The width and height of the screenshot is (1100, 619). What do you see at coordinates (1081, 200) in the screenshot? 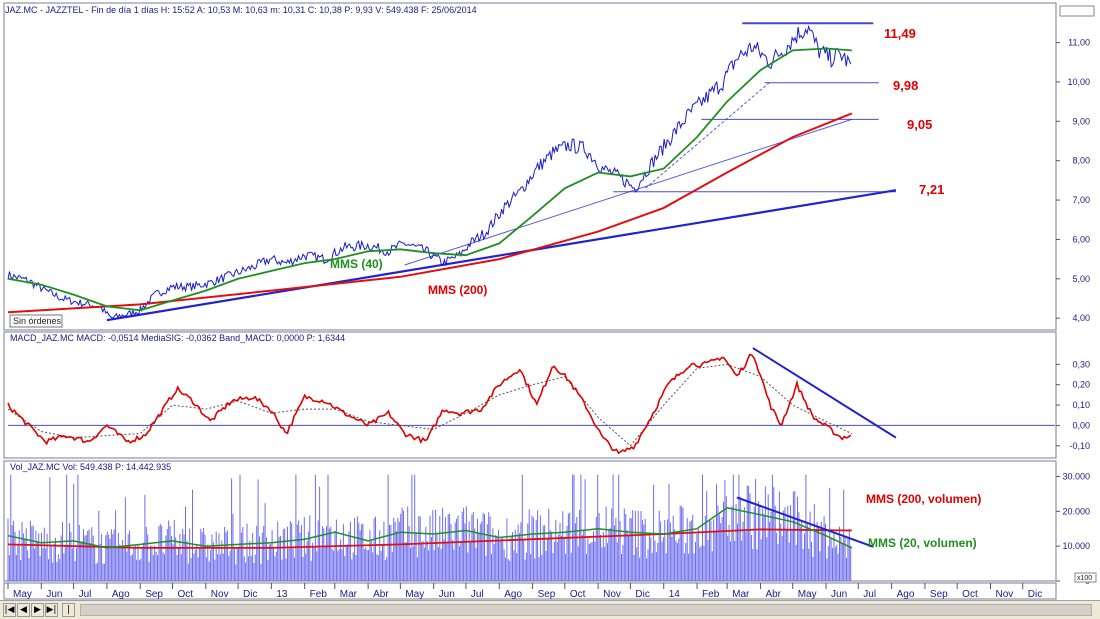
I see `price-axis-tick-label: 7,00` at bounding box center [1081, 200].